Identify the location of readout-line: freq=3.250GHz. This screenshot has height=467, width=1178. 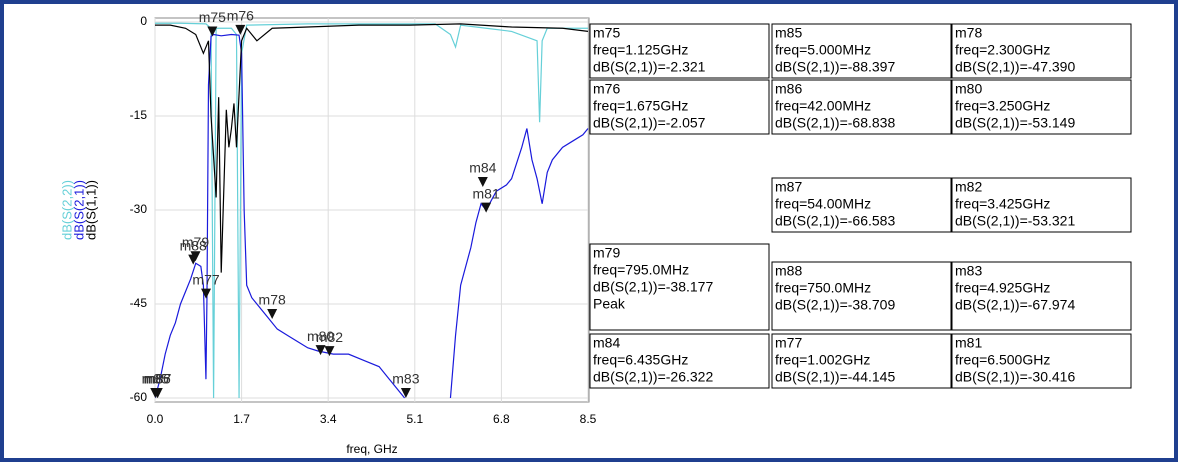
(1002, 106).